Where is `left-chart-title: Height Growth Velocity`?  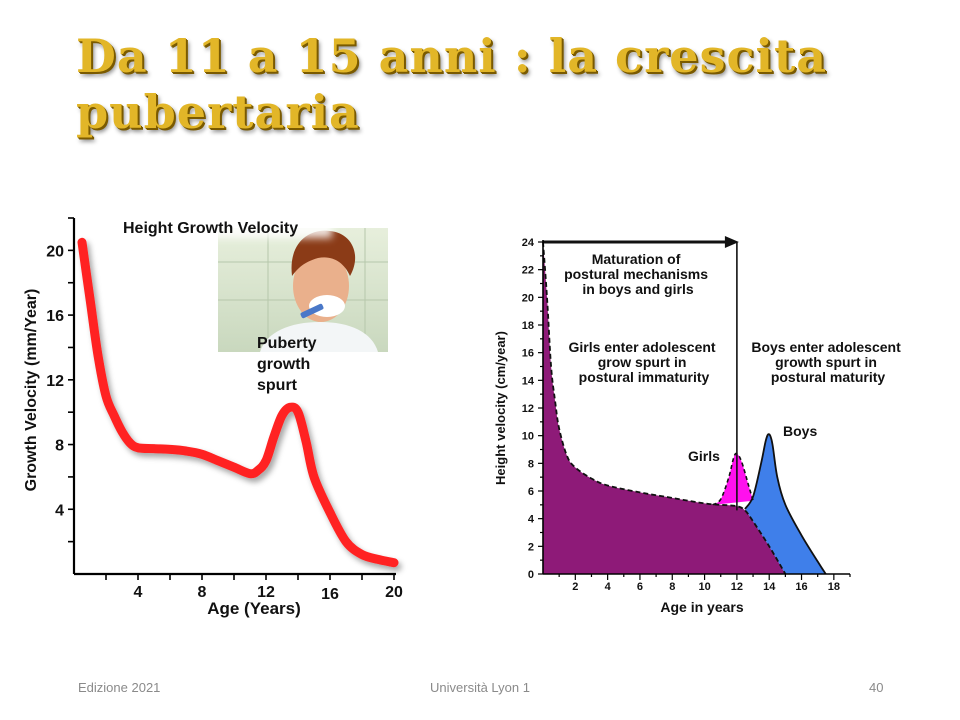 left-chart-title: Height Growth Velocity is located at coordinates (210, 228).